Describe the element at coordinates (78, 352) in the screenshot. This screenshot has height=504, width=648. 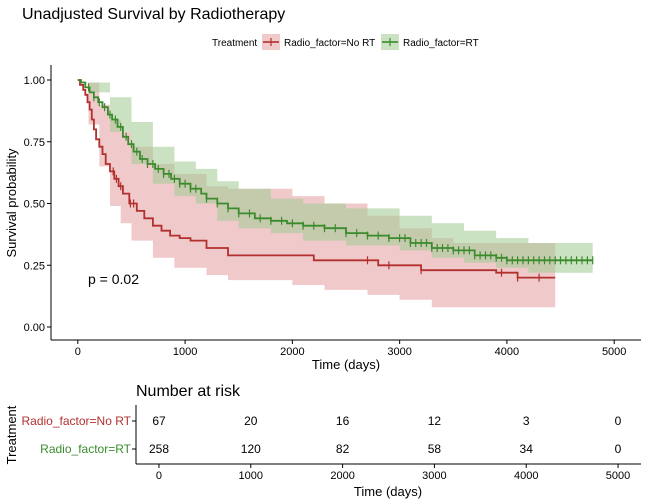
I see `x-tick-label: 0` at that location.